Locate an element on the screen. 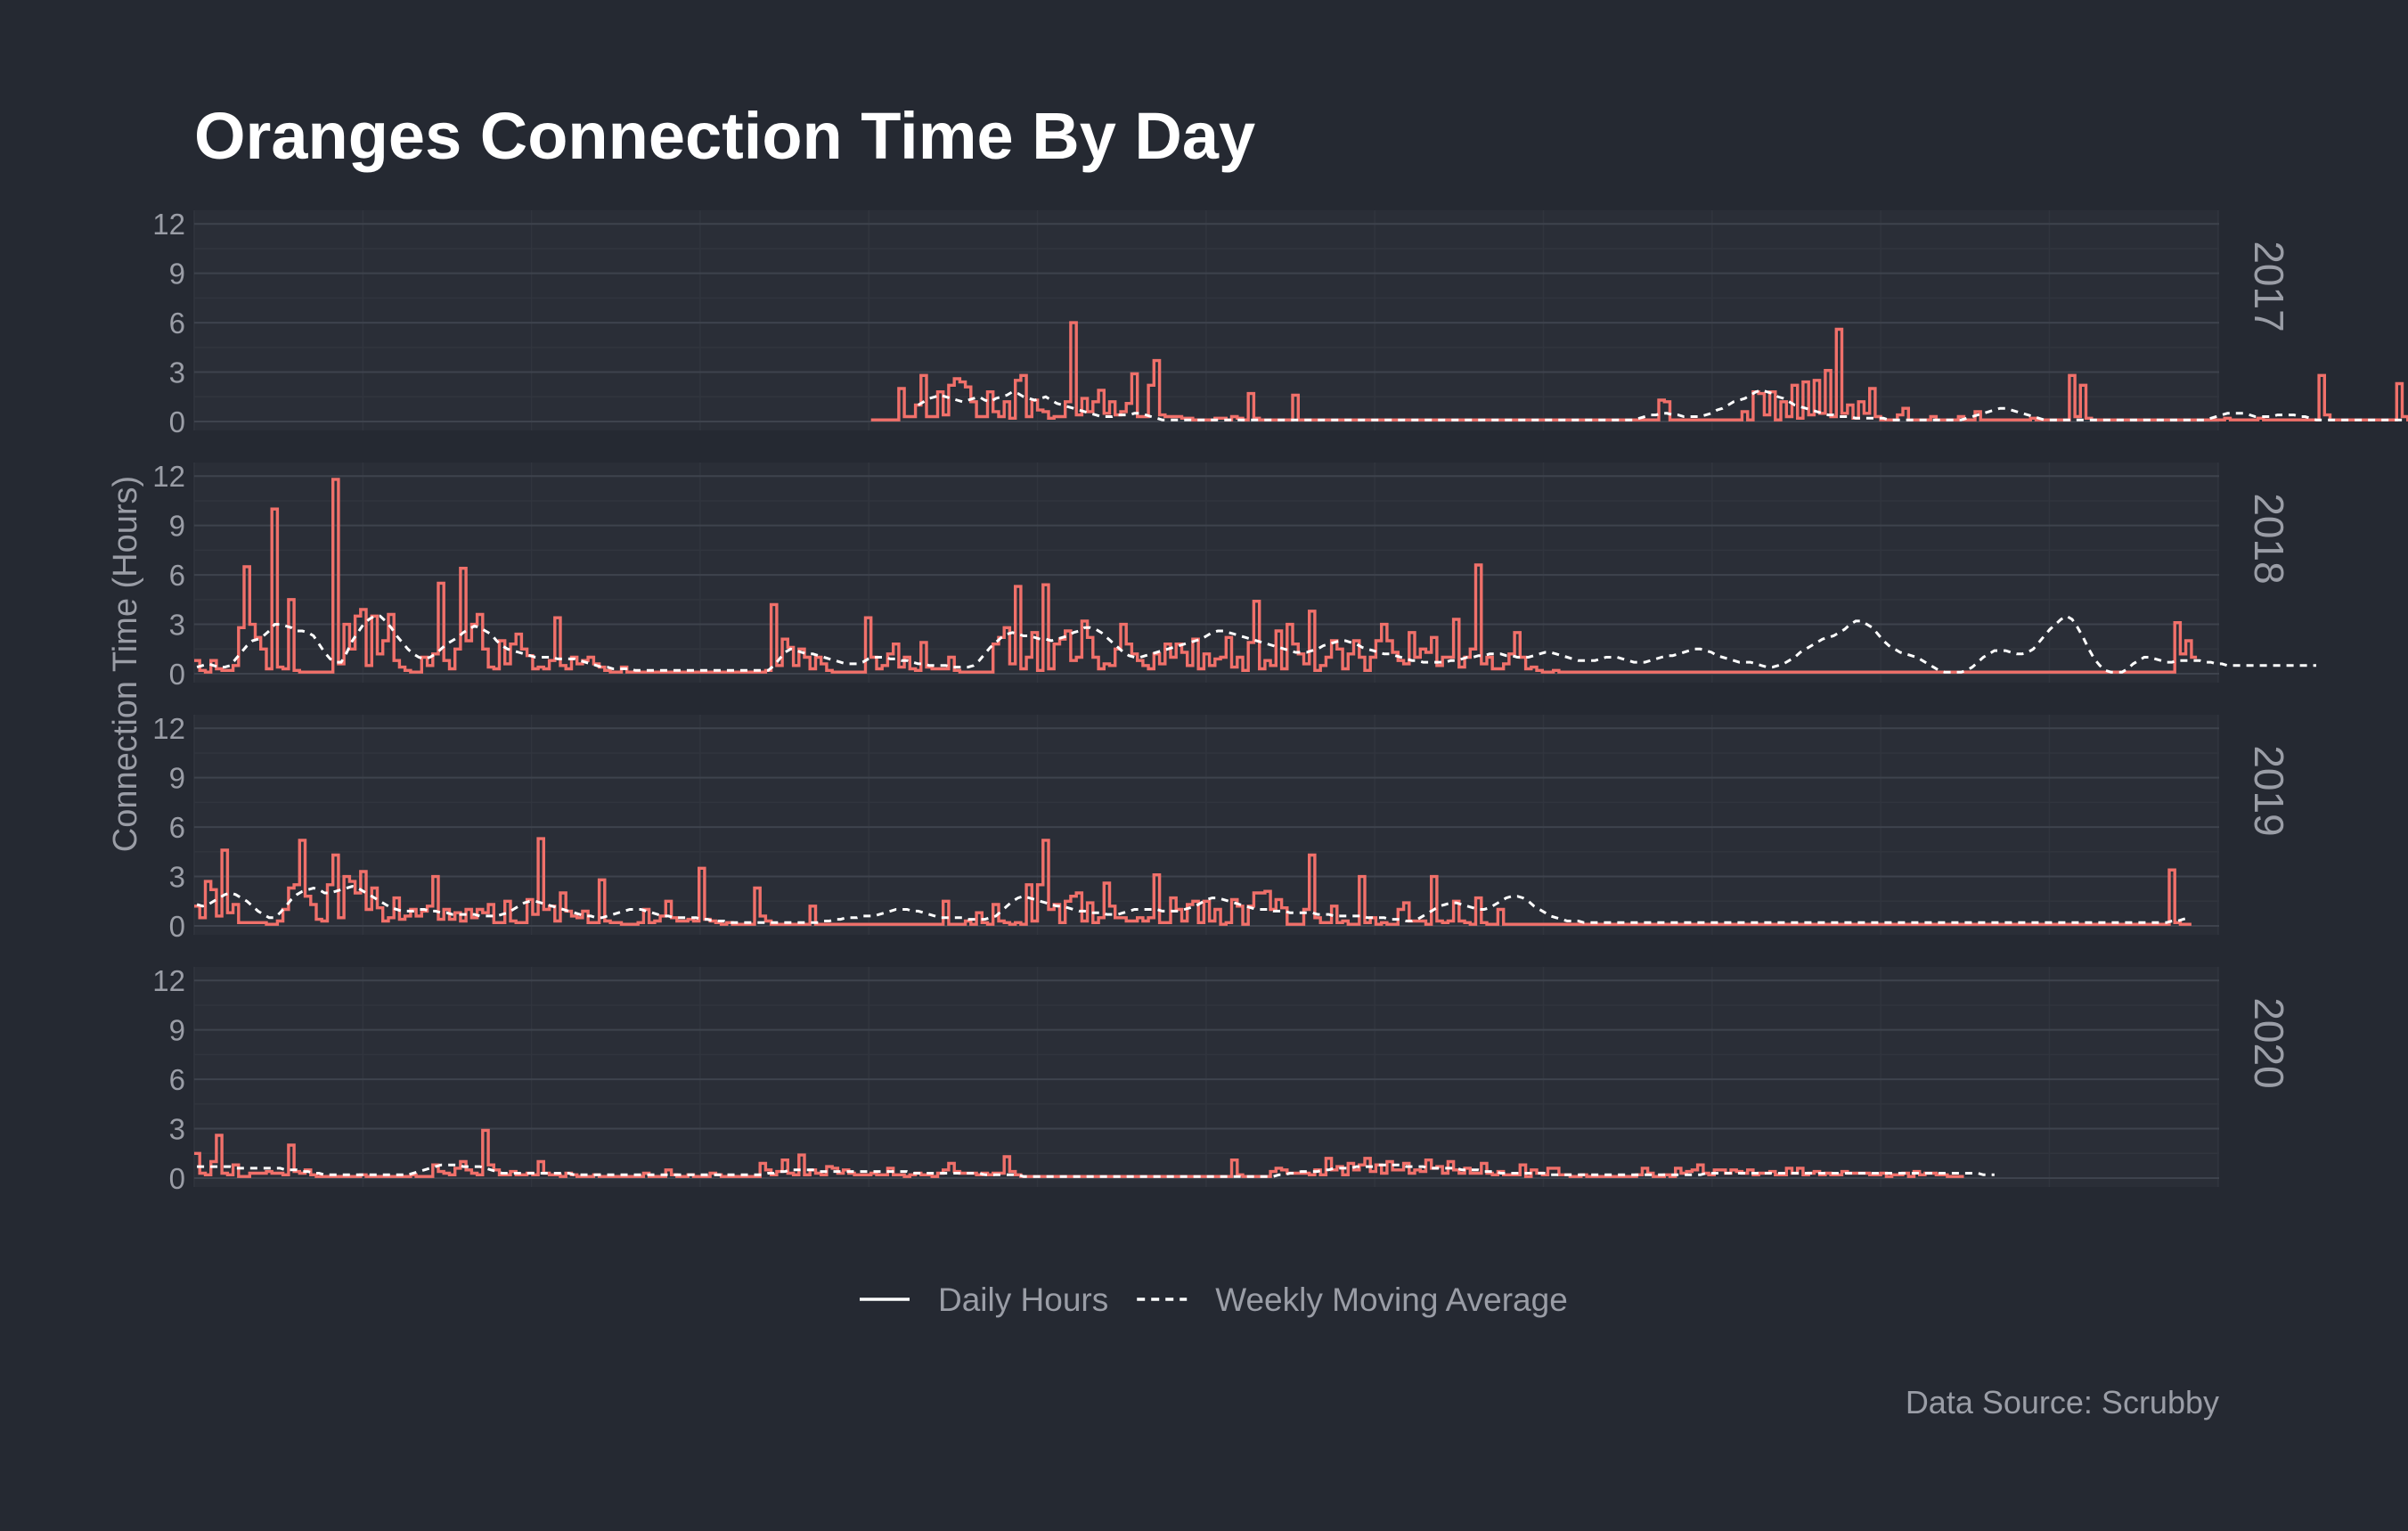 The width and height of the screenshot is (2408, 1531). legend-label: Weekly Moving Average is located at coordinates (1391, 1299).